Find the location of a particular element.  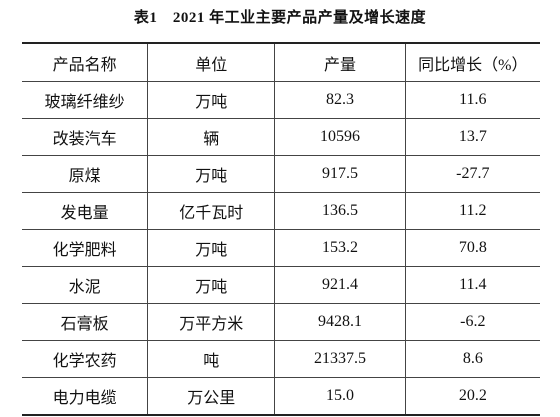

table-cell: 136.5 is located at coordinates (340, 211).